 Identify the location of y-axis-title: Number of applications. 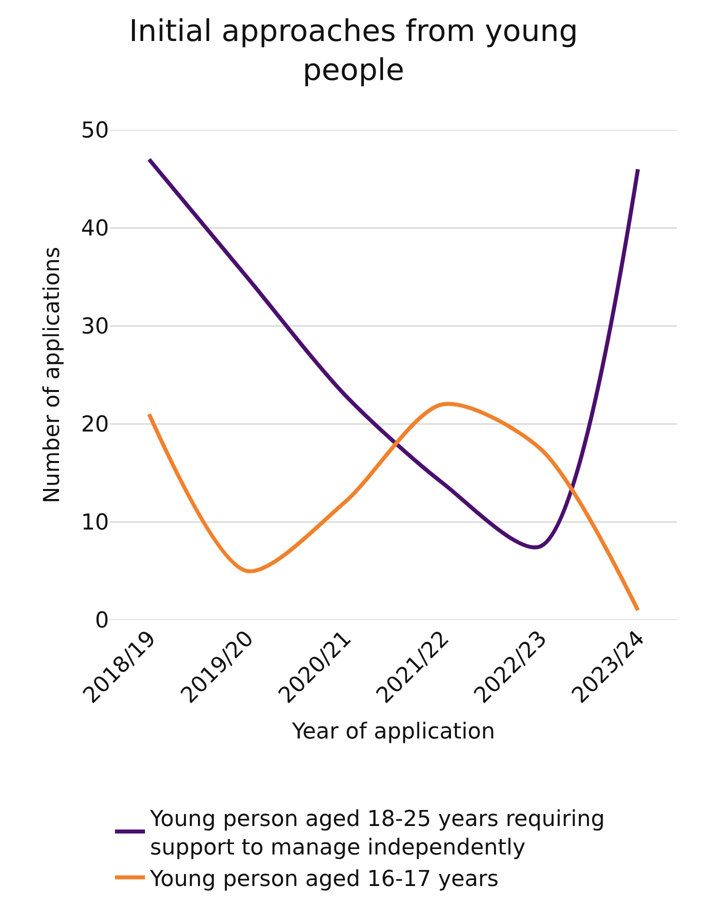
(52, 375).